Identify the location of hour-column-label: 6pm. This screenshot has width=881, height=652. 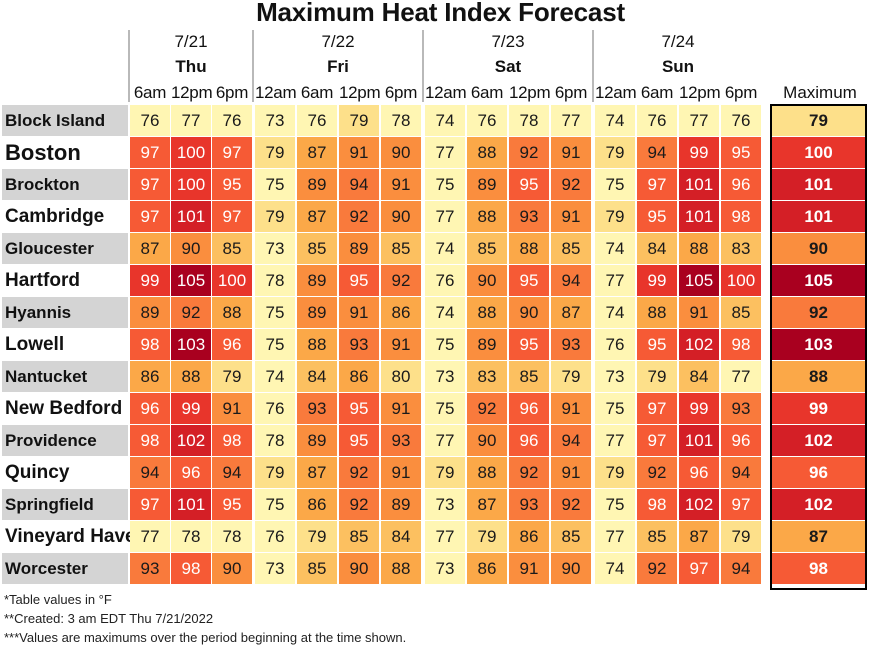
(741, 92).